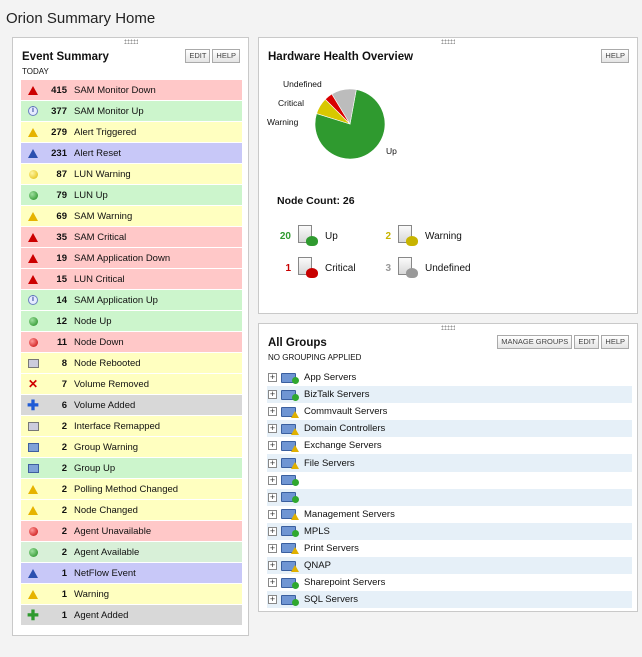  I want to click on event-row: 11 Node Down, so click(131, 342).